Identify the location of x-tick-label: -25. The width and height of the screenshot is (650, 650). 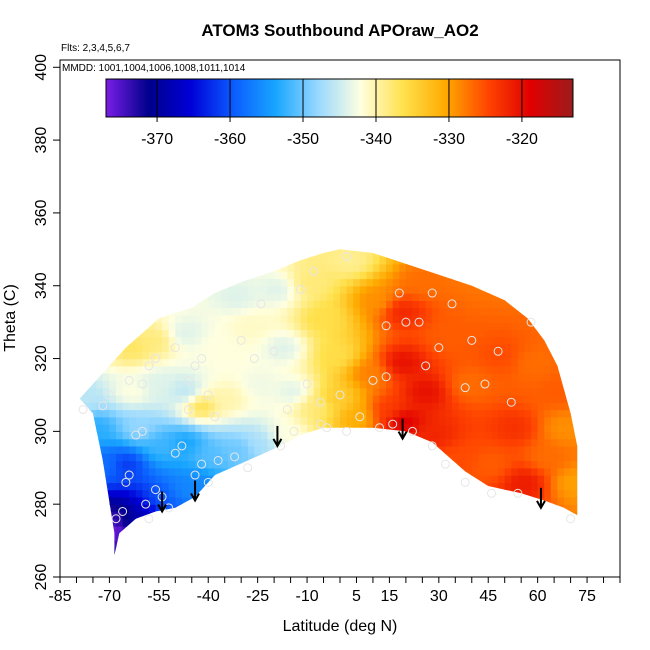
(257, 596).